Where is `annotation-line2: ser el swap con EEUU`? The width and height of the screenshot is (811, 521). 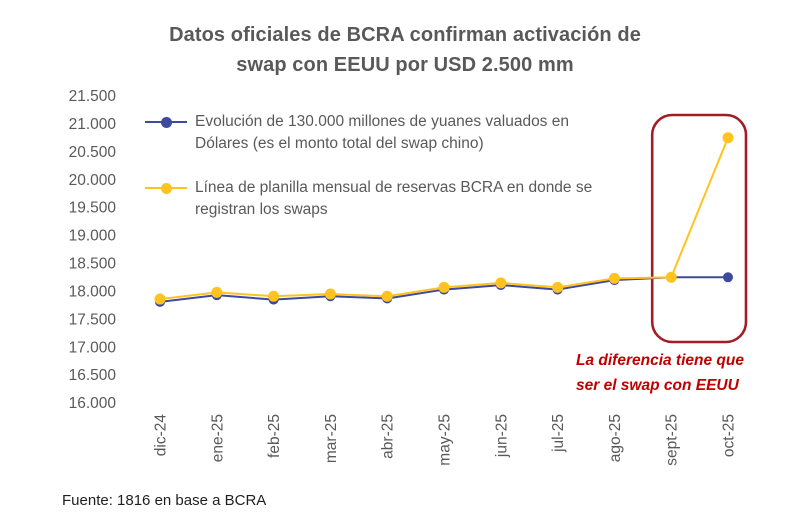
annotation-line2: ser el swap con EEUU is located at coordinates (657, 385).